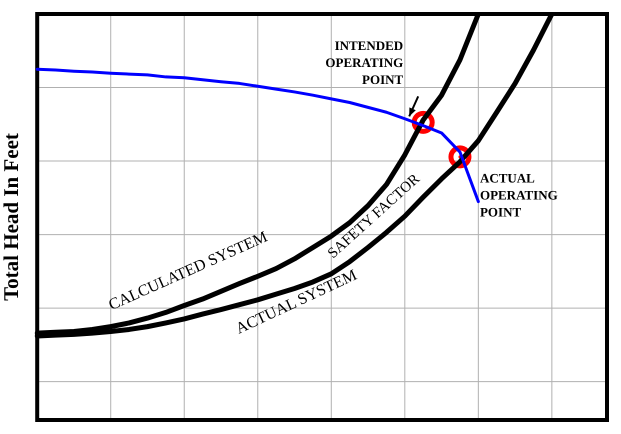  I want to click on y-axis-title: Total Head In Feet, so click(12, 217).